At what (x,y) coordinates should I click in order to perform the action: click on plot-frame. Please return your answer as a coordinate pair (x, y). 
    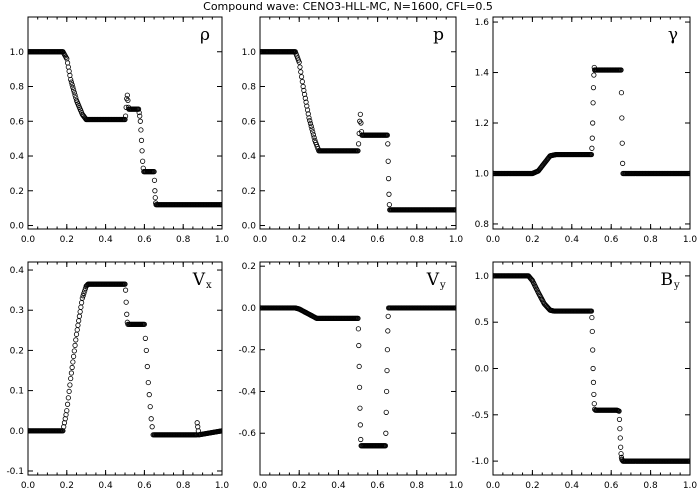
    Looking at the image, I should click on (591, 123).